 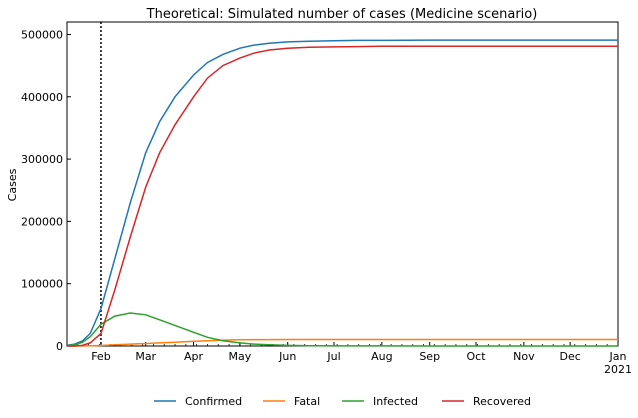 What do you see at coordinates (381, 356) in the screenshot?
I see `x-tick-label: Aug` at bounding box center [381, 356].